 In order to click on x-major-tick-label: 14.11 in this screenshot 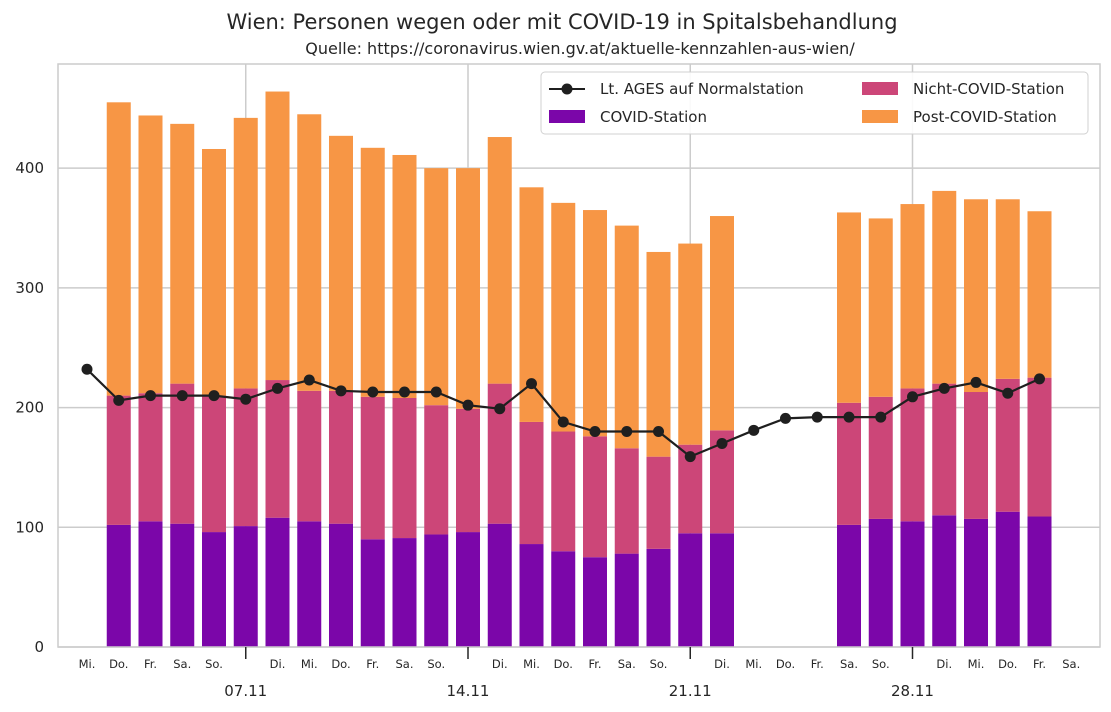, I will do `click(468, 691)`.